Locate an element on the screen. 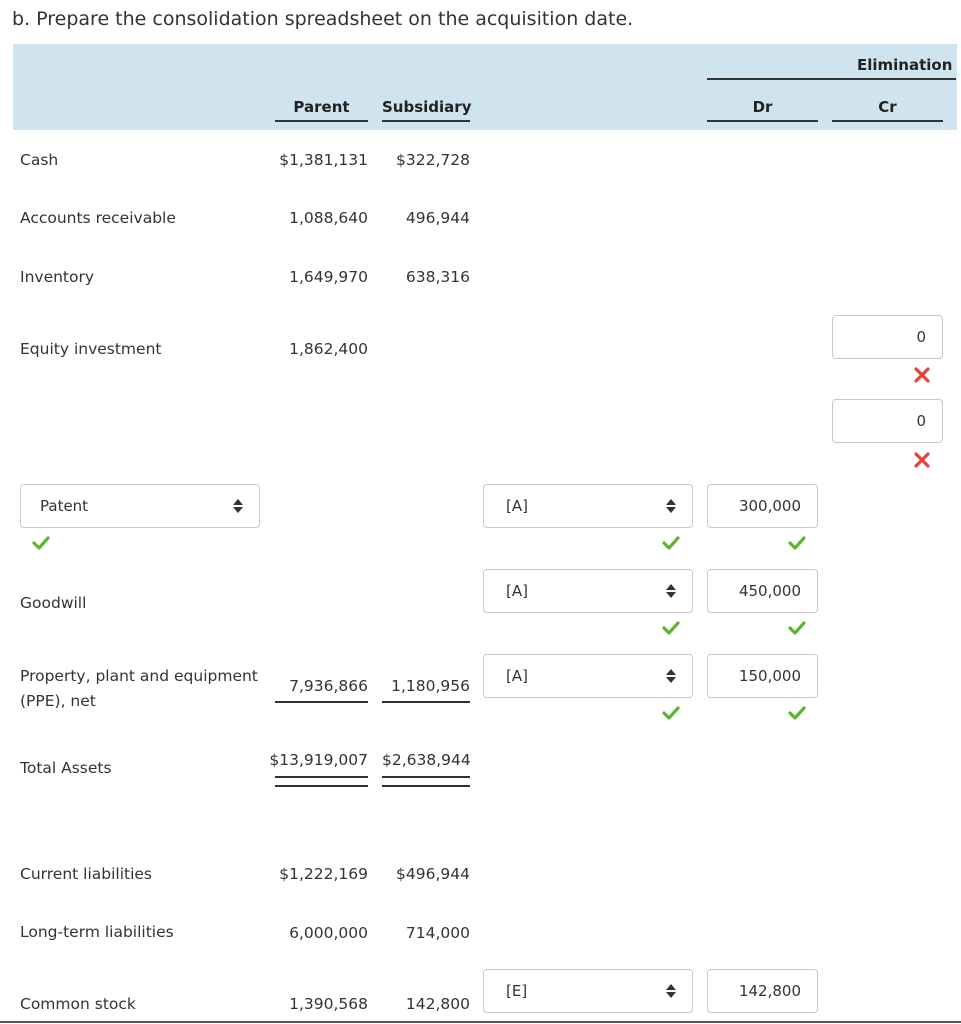 This screenshot has height=1024, width=961. row-label-long-term-liabilities: Long-term liabilities is located at coordinates (97, 932).